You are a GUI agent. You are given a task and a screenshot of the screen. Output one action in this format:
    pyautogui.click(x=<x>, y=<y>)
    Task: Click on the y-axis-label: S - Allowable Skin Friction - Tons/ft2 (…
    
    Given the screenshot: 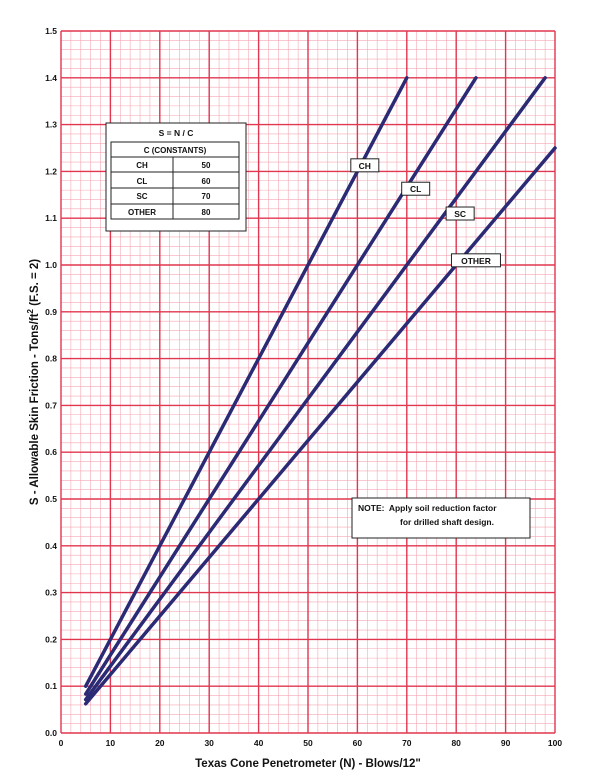 What is the action you would take?
    pyautogui.click(x=33, y=382)
    